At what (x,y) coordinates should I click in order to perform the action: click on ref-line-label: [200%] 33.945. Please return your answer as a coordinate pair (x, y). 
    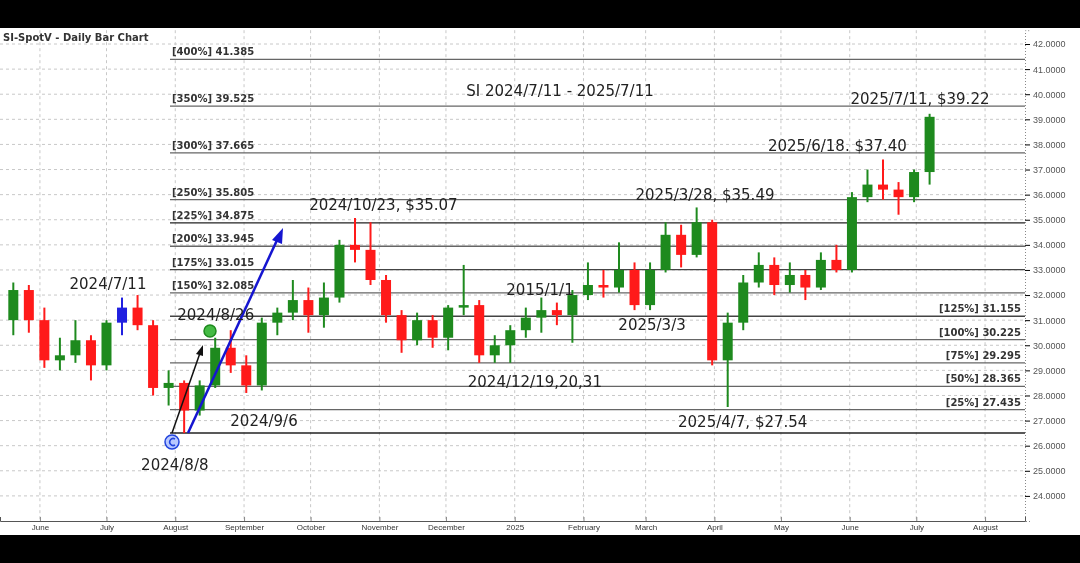
    Looking at the image, I should click on (213, 239).